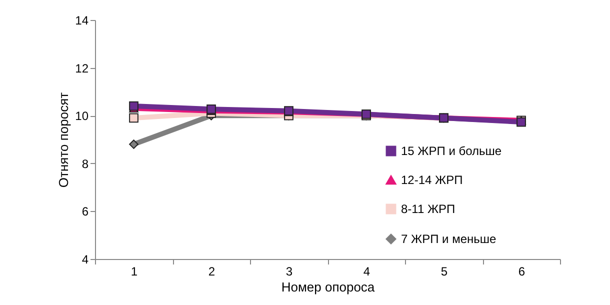 This screenshot has height=305, width=610. What do you see at coordinates (64, 140) in the screenshot?
I see `y-axis-title: Отнято поросят` at bounding box center [64, 140].